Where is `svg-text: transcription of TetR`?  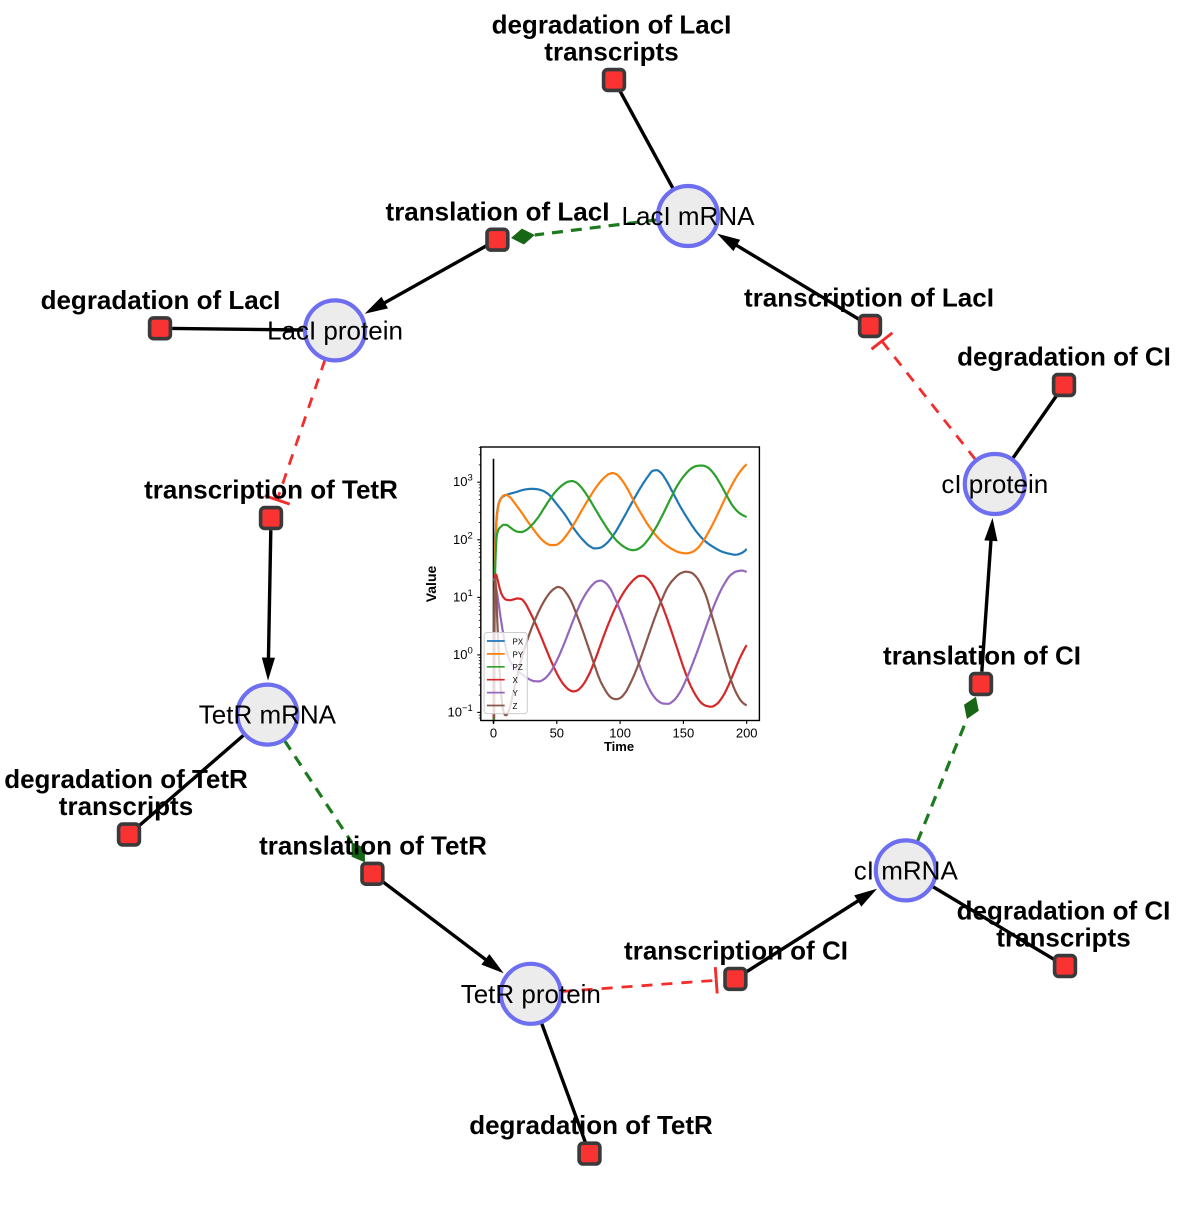 svg-text: transcription of TetR is located at coordinates (271, 490).